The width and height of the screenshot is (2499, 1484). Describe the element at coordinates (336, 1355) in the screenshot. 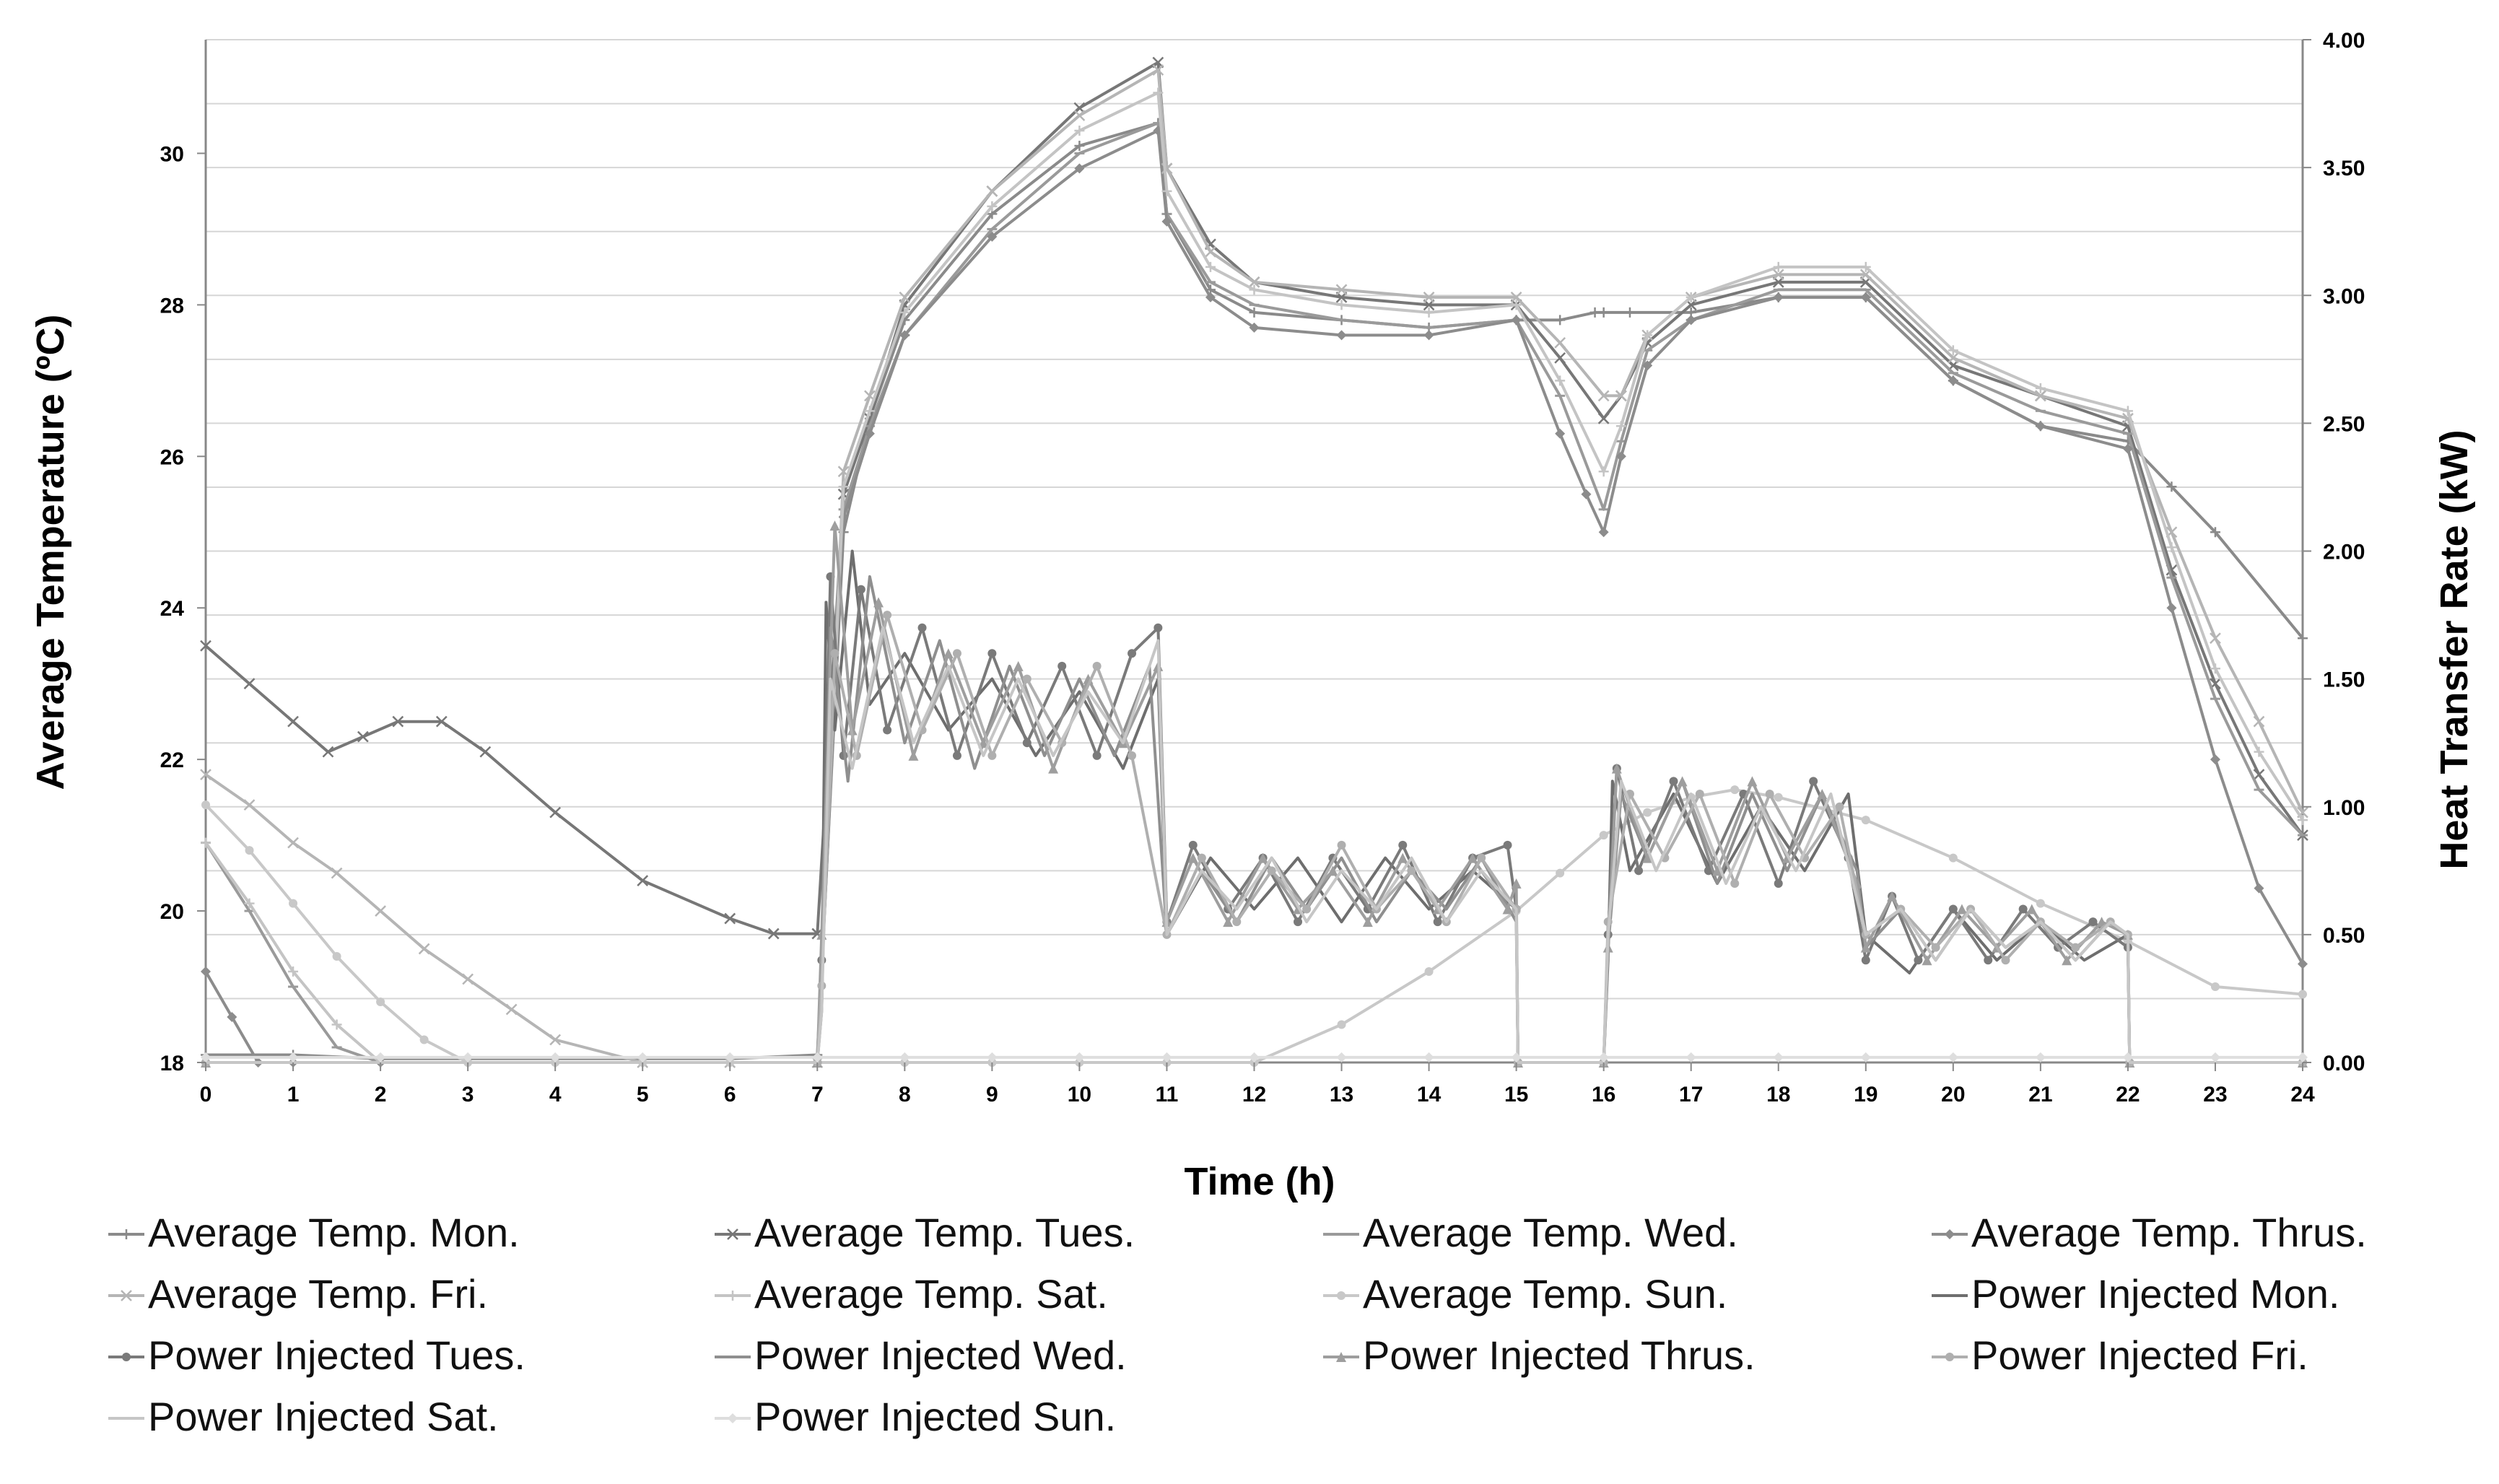

I see `legend-label: Power Injected Tues.` at that location.